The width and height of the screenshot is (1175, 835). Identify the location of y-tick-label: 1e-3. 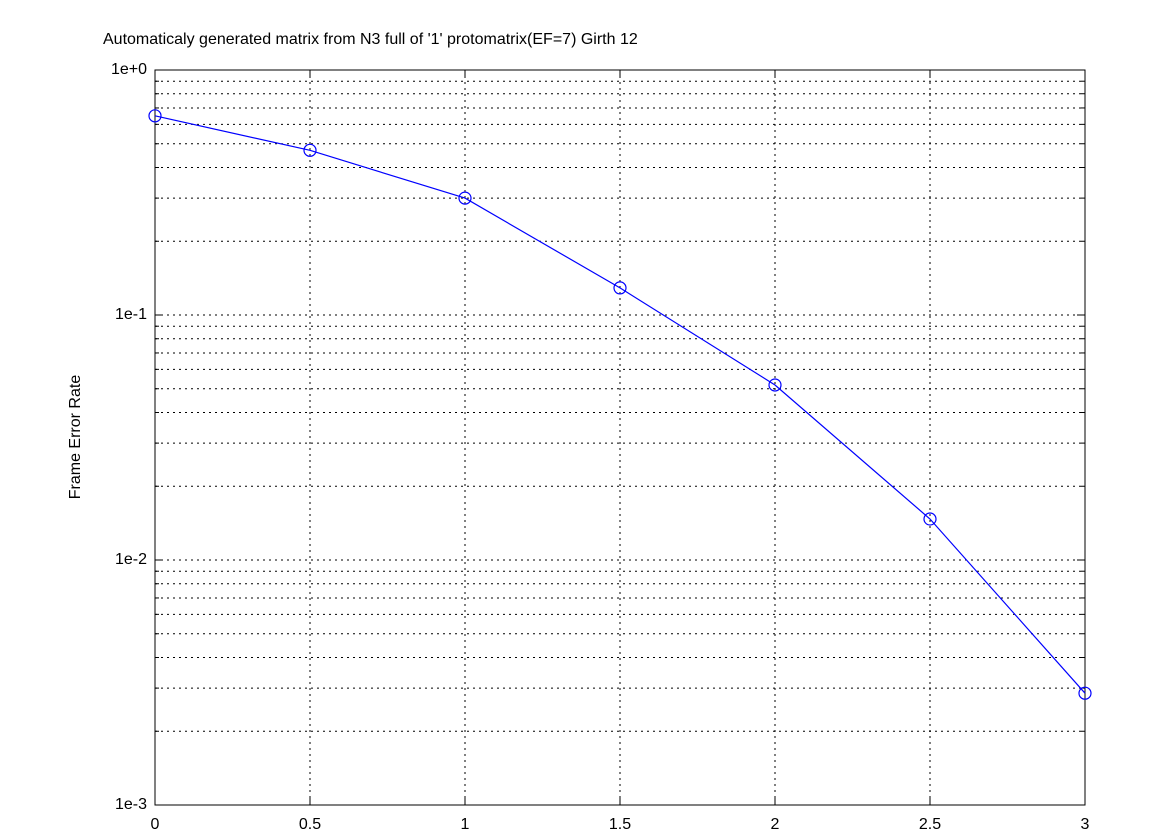
(131, 804).